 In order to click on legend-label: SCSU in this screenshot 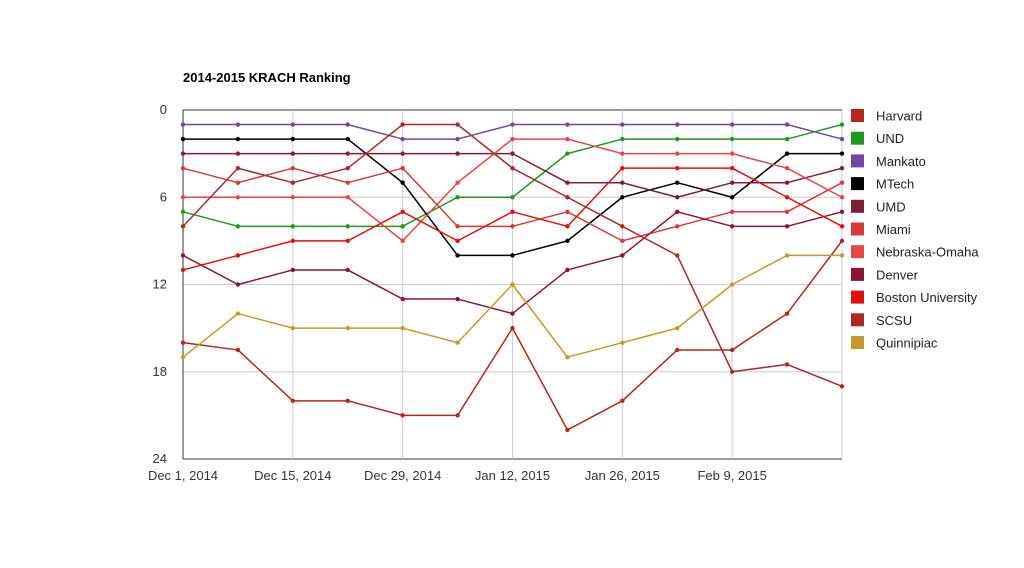, I will do `click(894, 320)`.